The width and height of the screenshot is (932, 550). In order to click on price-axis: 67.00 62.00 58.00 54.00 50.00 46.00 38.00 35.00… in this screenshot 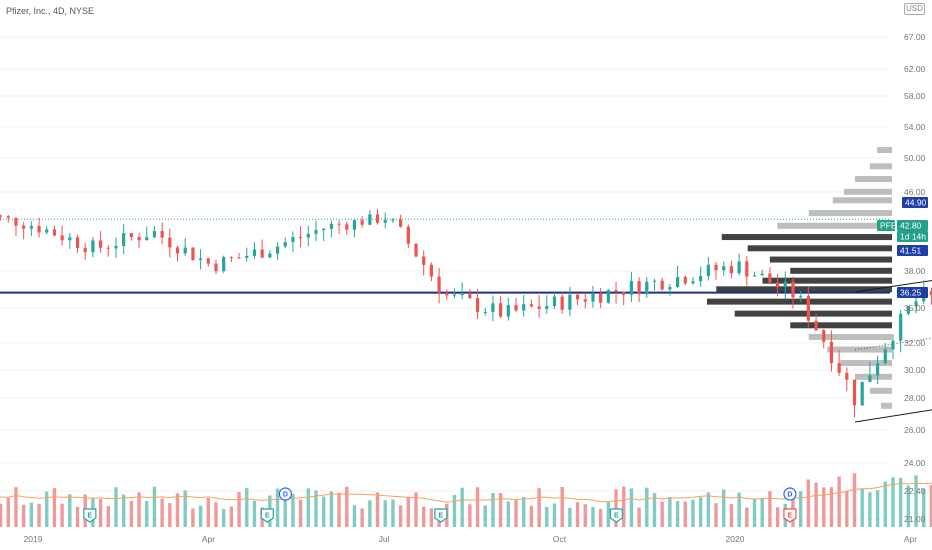, I will do `click(915, 278)`.